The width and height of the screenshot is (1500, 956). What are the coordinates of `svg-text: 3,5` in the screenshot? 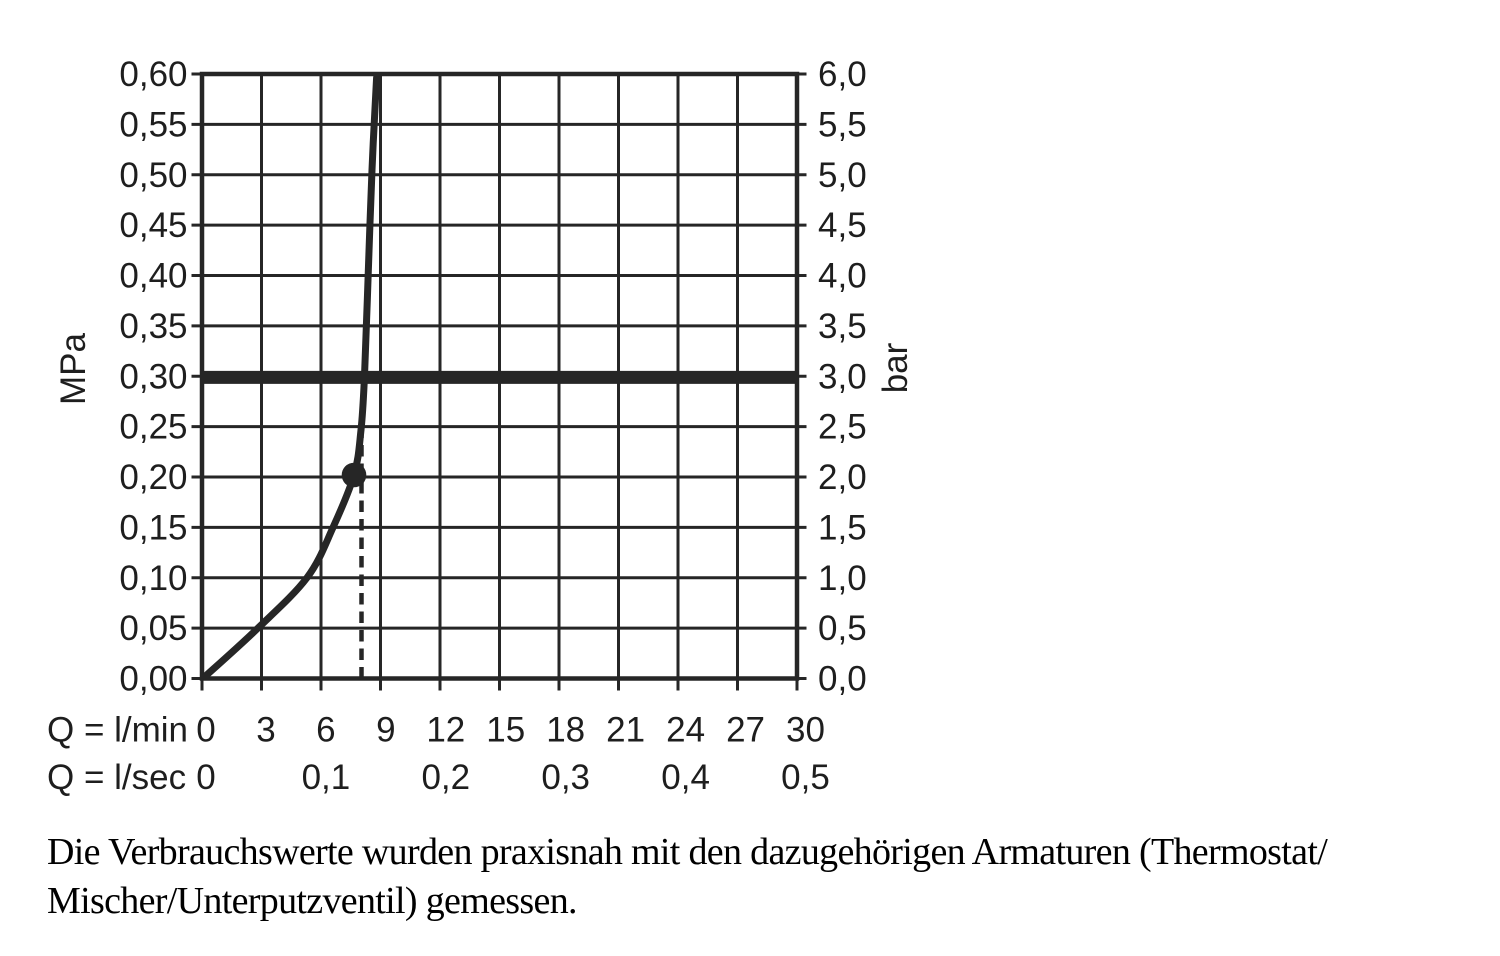 It's located at (842, 326).